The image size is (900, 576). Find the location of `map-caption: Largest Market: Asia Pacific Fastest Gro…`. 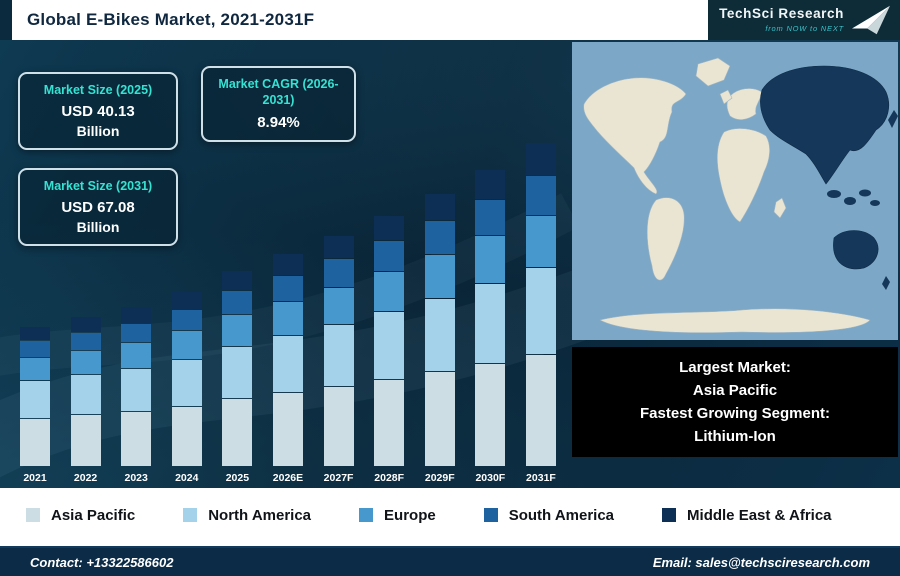

map-caption: Largest Market: Asia Pacific Fastest Gro… is located at coordinates (735, 402).